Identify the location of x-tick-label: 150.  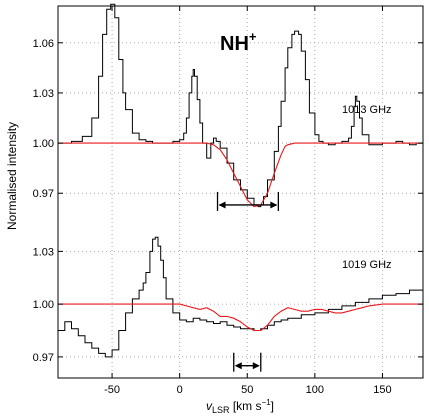
(382, 390).